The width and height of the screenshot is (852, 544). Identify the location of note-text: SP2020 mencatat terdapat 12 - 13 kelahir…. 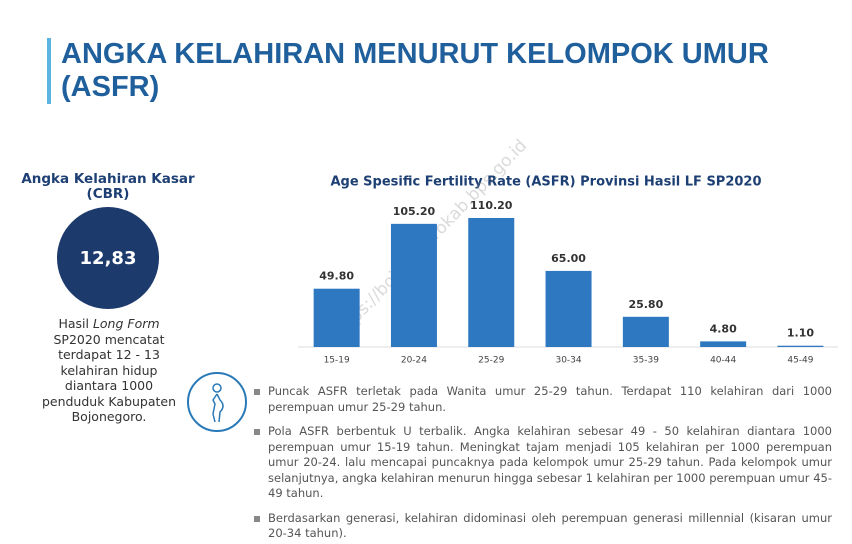
(109, 378).